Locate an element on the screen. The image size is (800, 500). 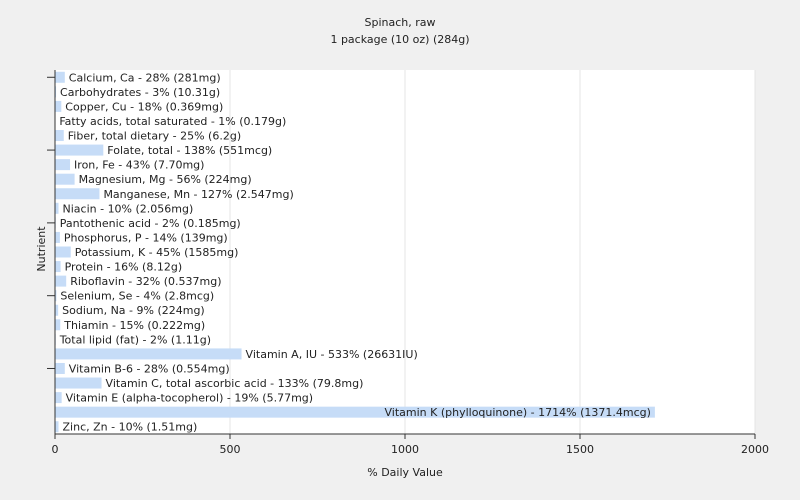
value-label: Carbohydrates - 3% (10.31g) is located at coordinates (140, 92).